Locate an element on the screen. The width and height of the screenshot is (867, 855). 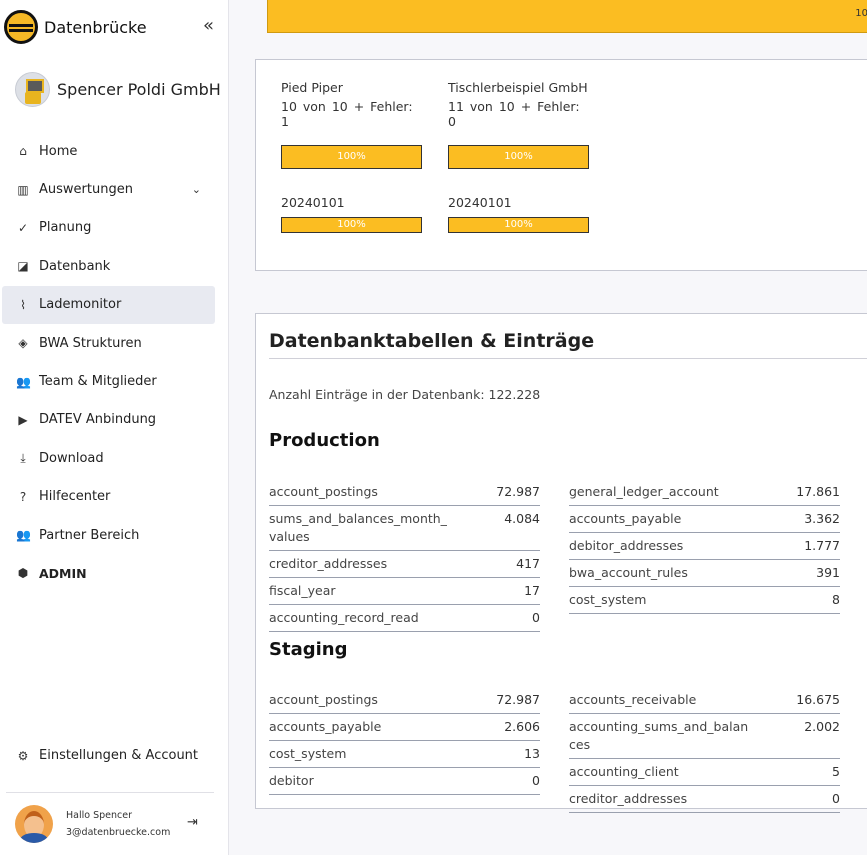
brand: Datenbrücke « is located at coordinates (114, 27).